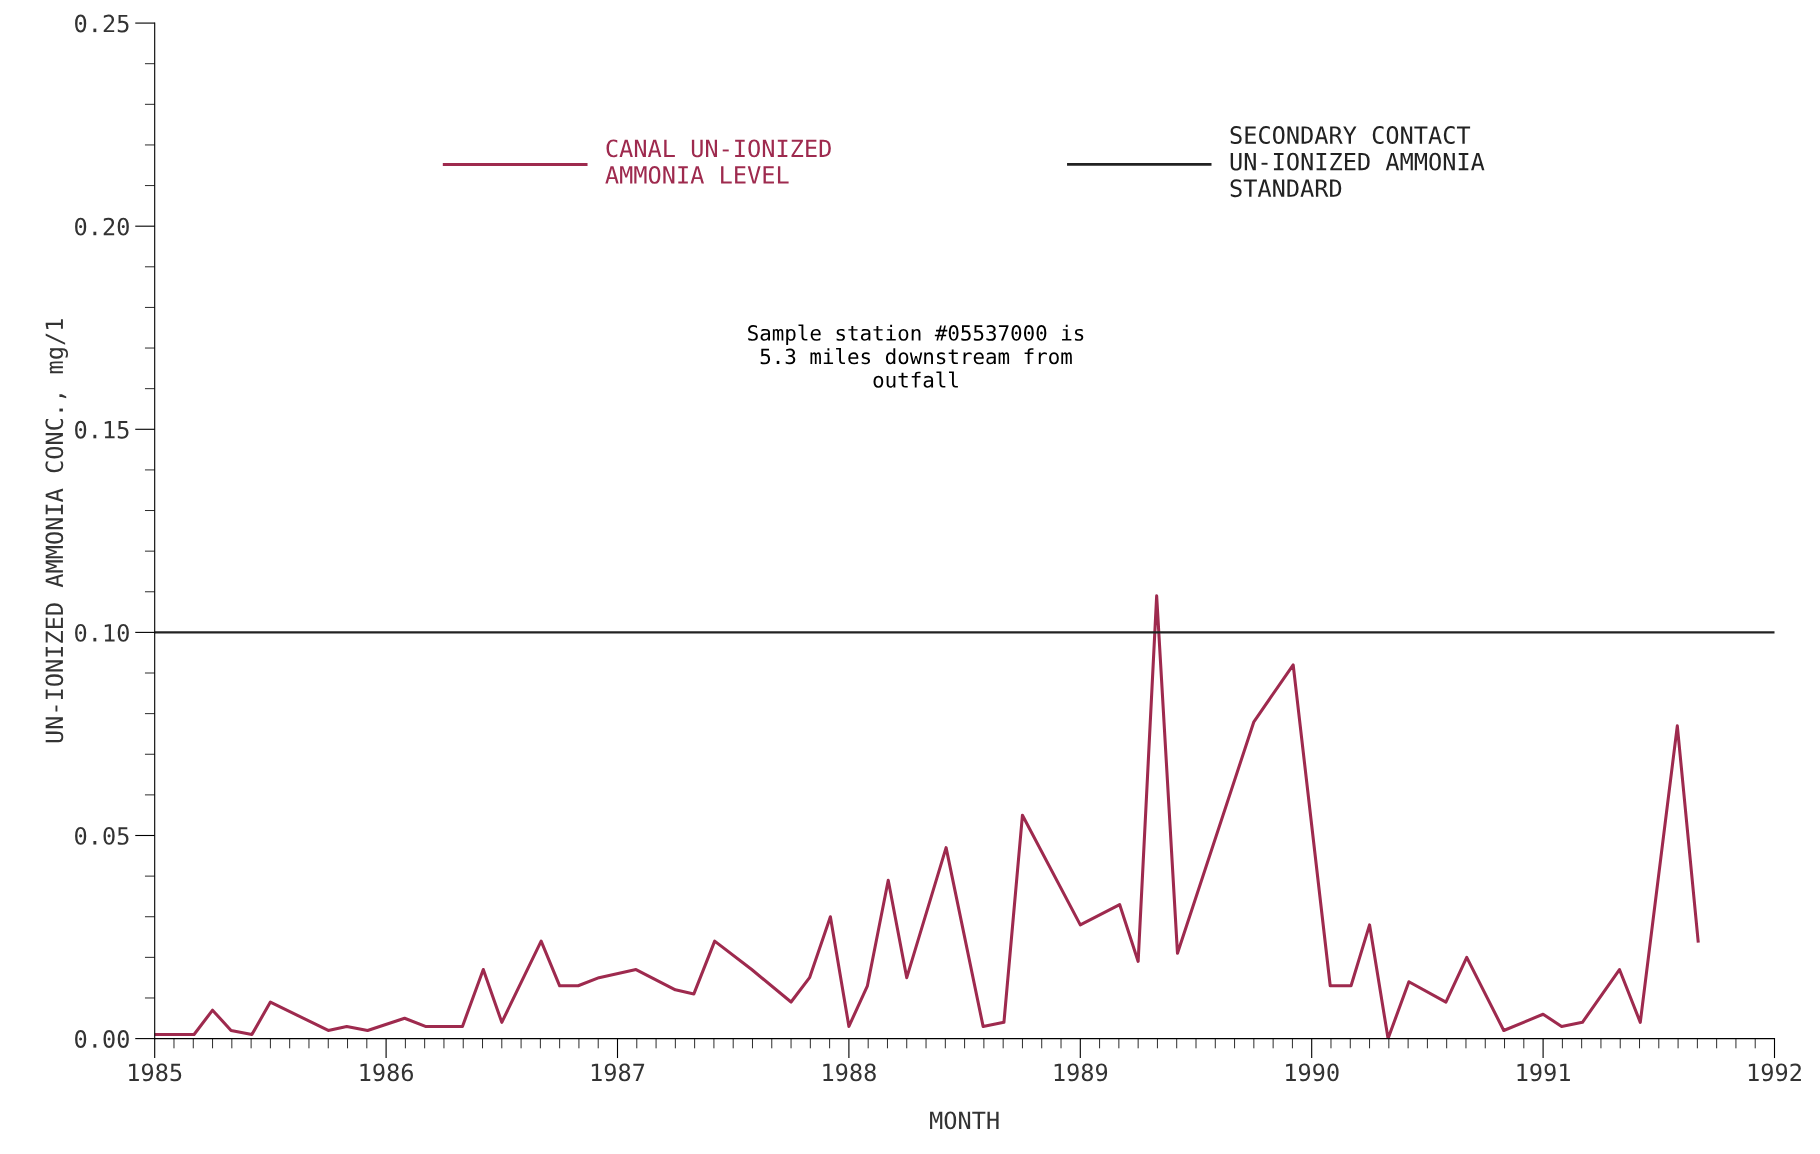 The width and height of the screenshot is (1820, 1154). What do you see at coordinates (56, 531) in the screenshot?
I see `y-axis-title: UN-IONIZED AMMONIA CONC., mg/1` at bounding box center [56, 531].